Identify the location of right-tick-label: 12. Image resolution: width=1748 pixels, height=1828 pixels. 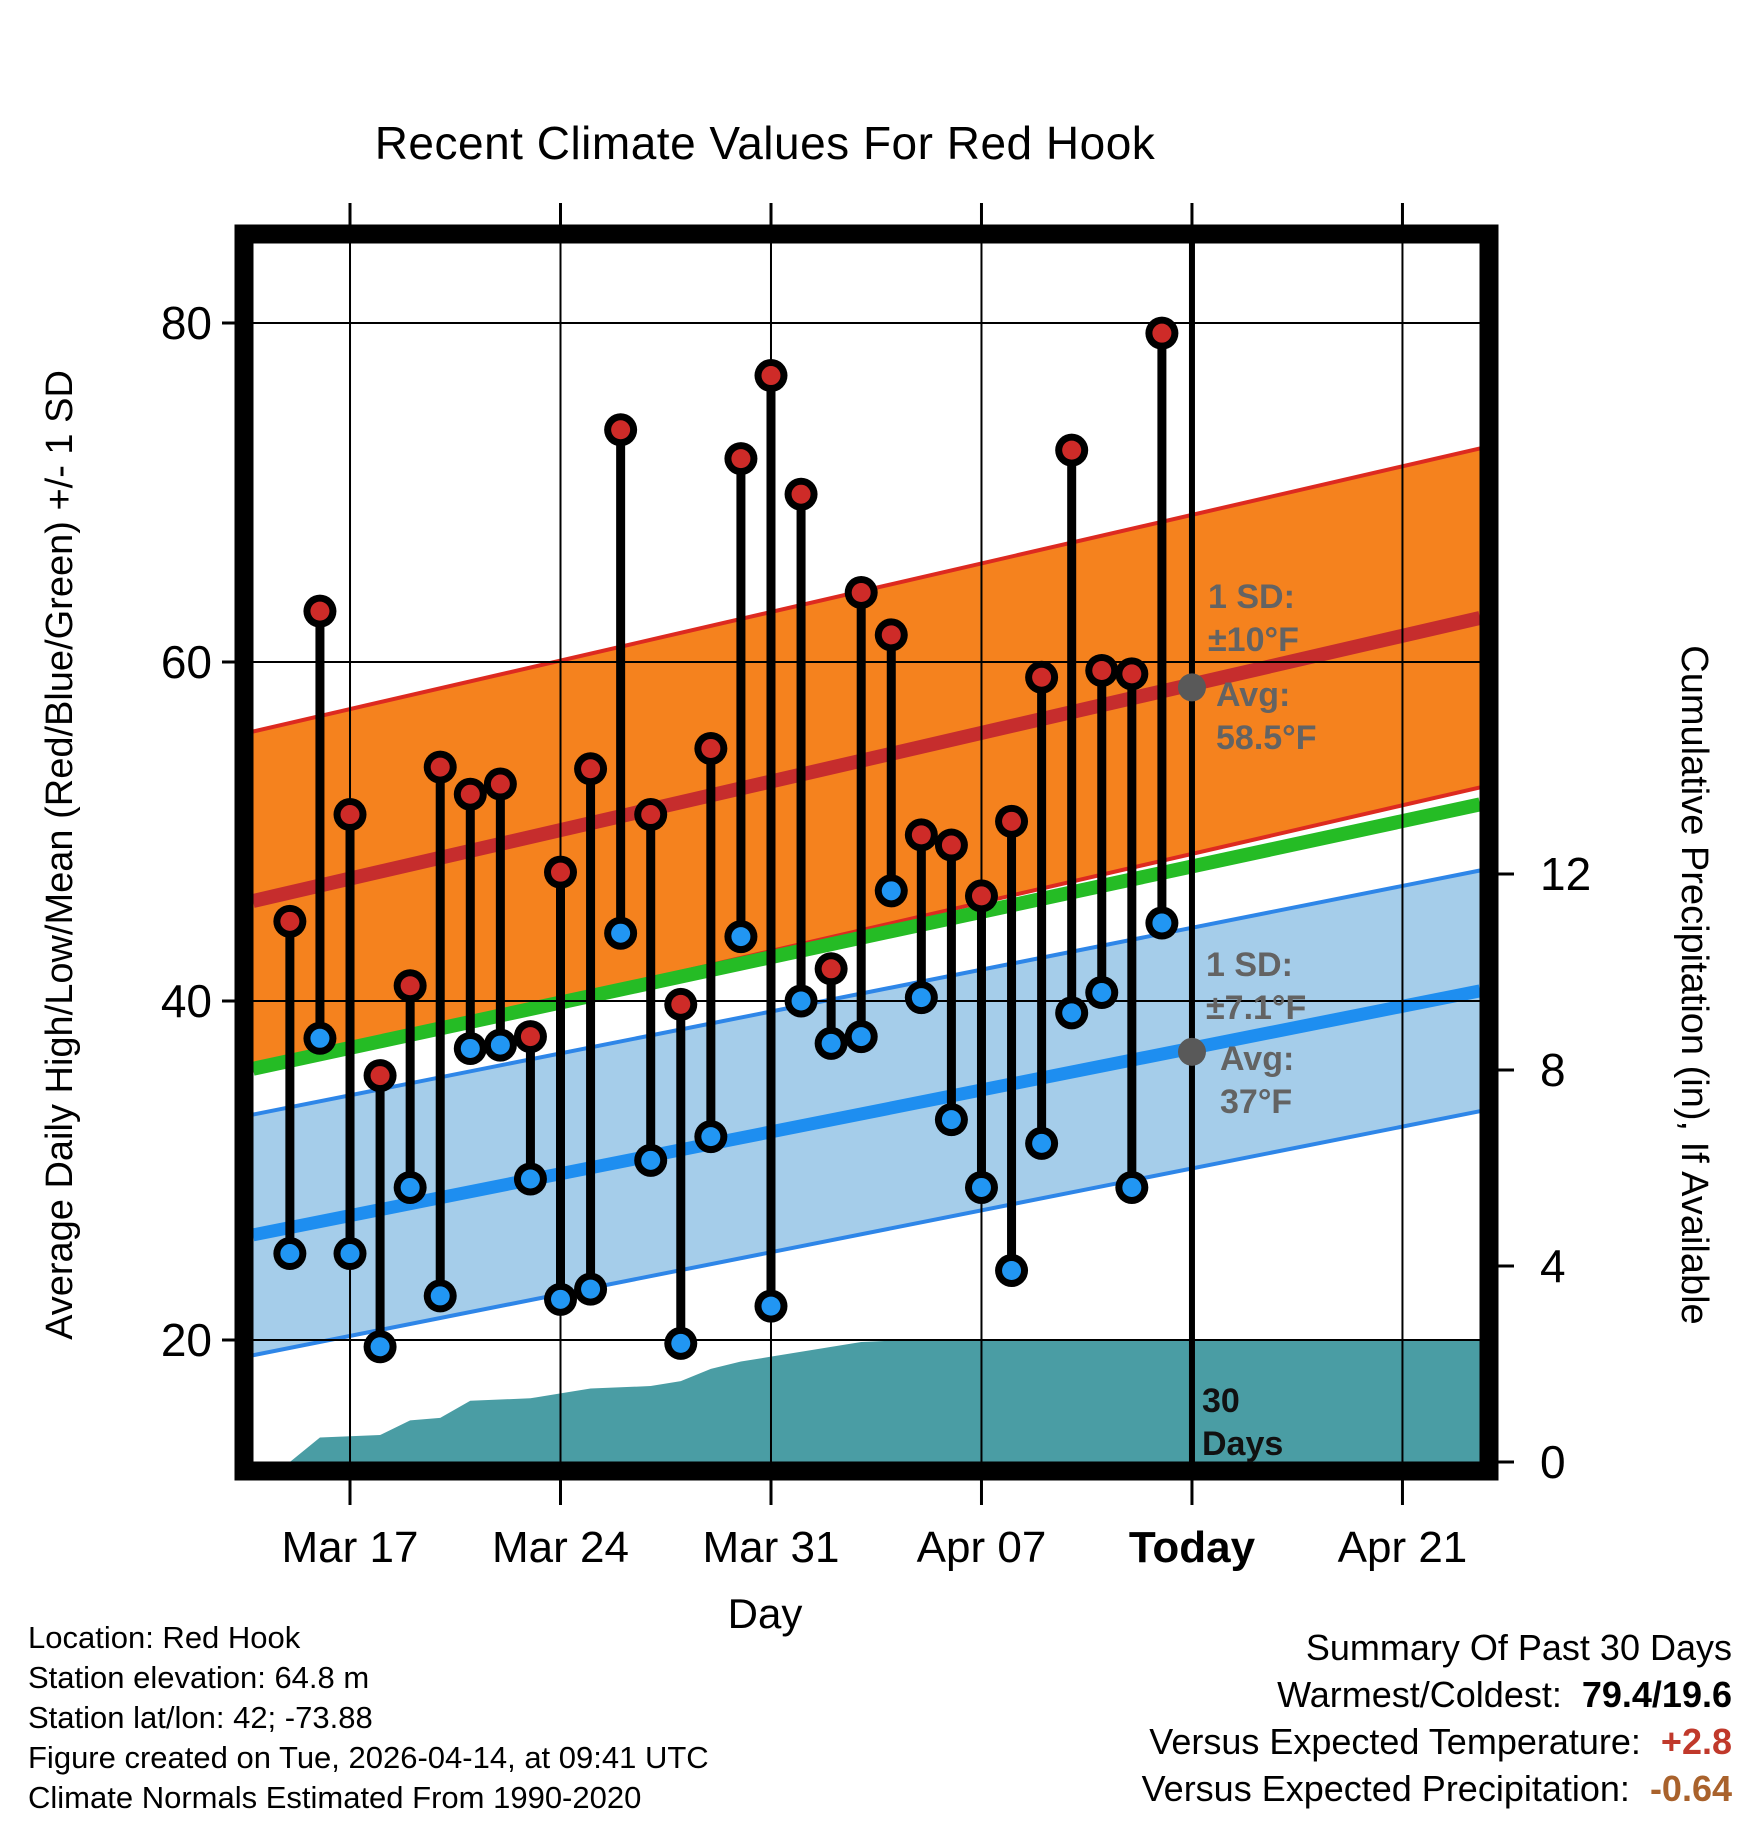
(1565, 874).